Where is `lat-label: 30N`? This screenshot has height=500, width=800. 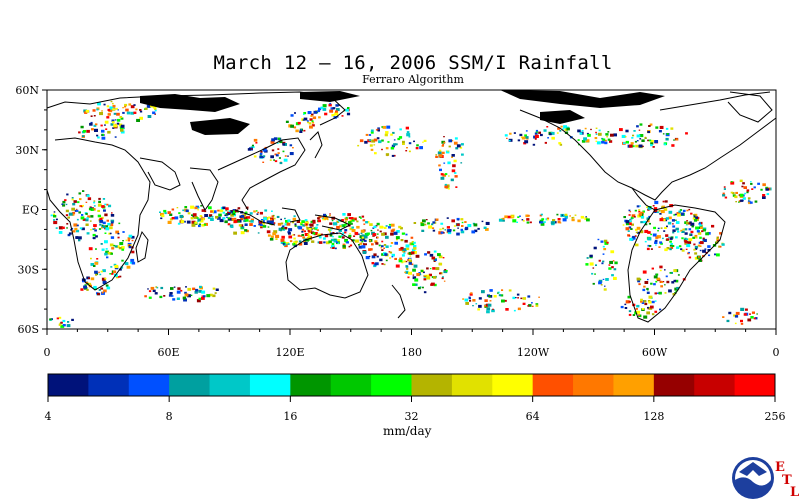 lat-label: 30N is located at coordinates (27, 150).